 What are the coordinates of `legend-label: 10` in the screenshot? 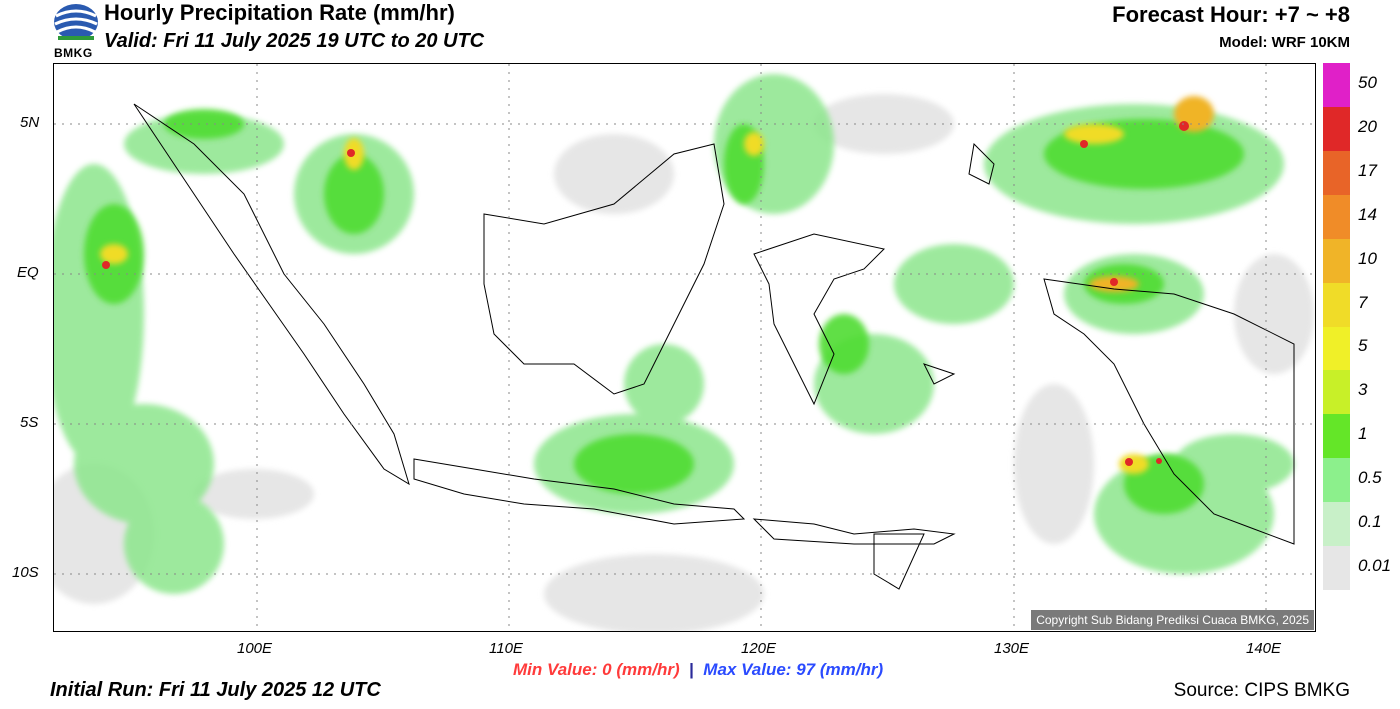 It's located at (1367, 258).